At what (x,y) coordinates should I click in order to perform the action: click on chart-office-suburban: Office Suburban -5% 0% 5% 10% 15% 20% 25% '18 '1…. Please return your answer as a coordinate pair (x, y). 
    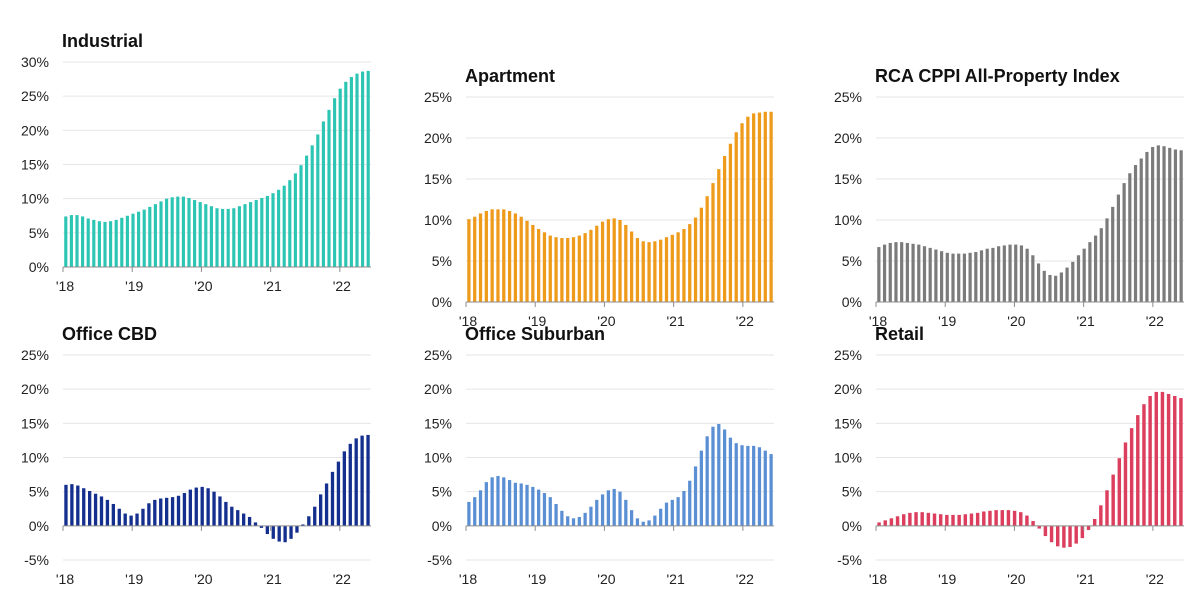
    Looking at the image, I should click on (603, 458).